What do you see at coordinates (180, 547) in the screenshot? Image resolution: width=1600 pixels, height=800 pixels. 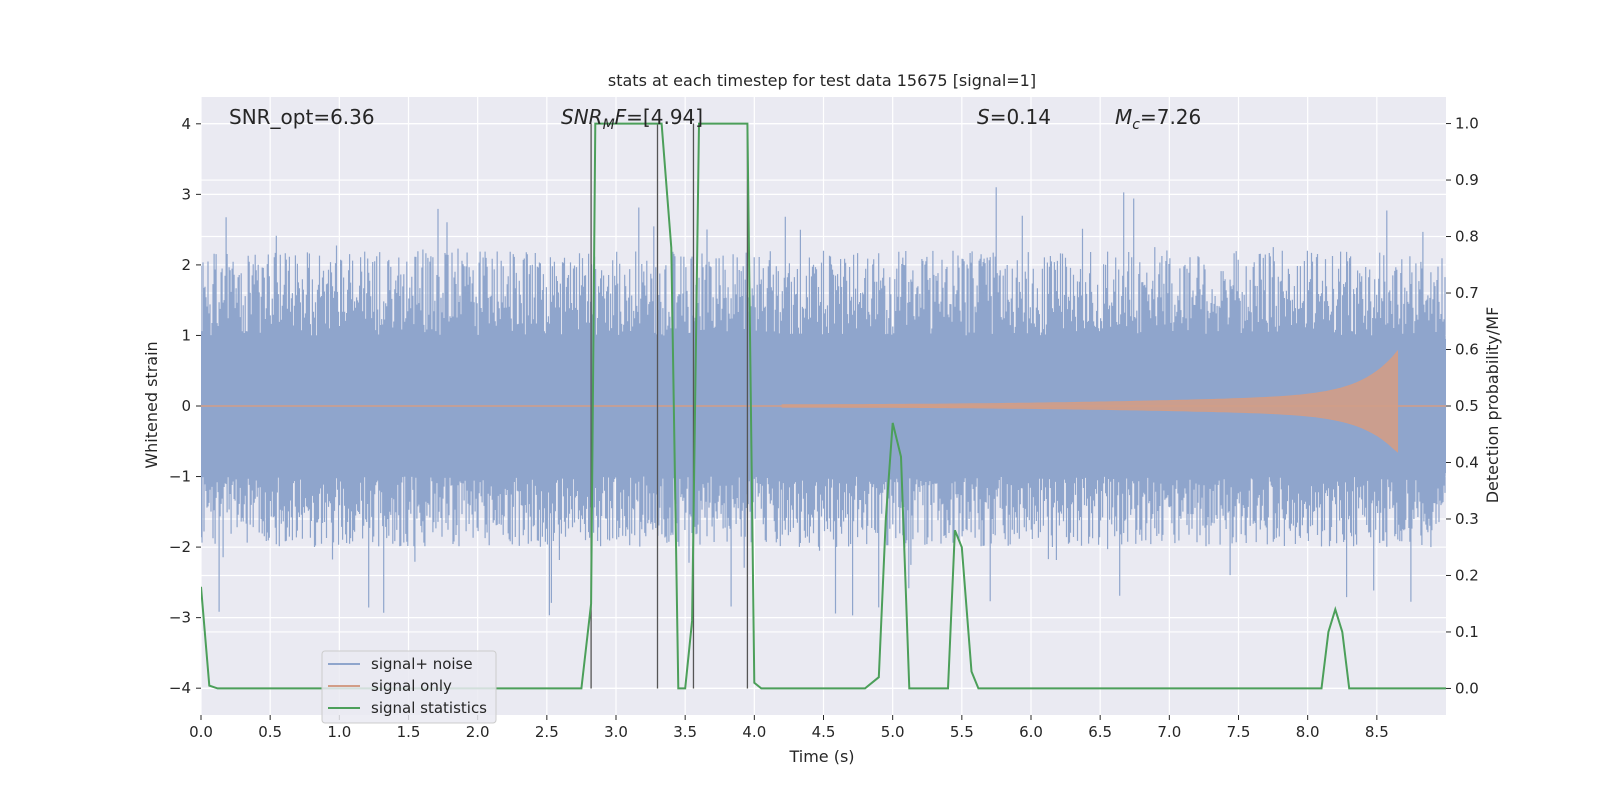 I see `y-tick-label-2: −2` at bounding box center [180, 547].